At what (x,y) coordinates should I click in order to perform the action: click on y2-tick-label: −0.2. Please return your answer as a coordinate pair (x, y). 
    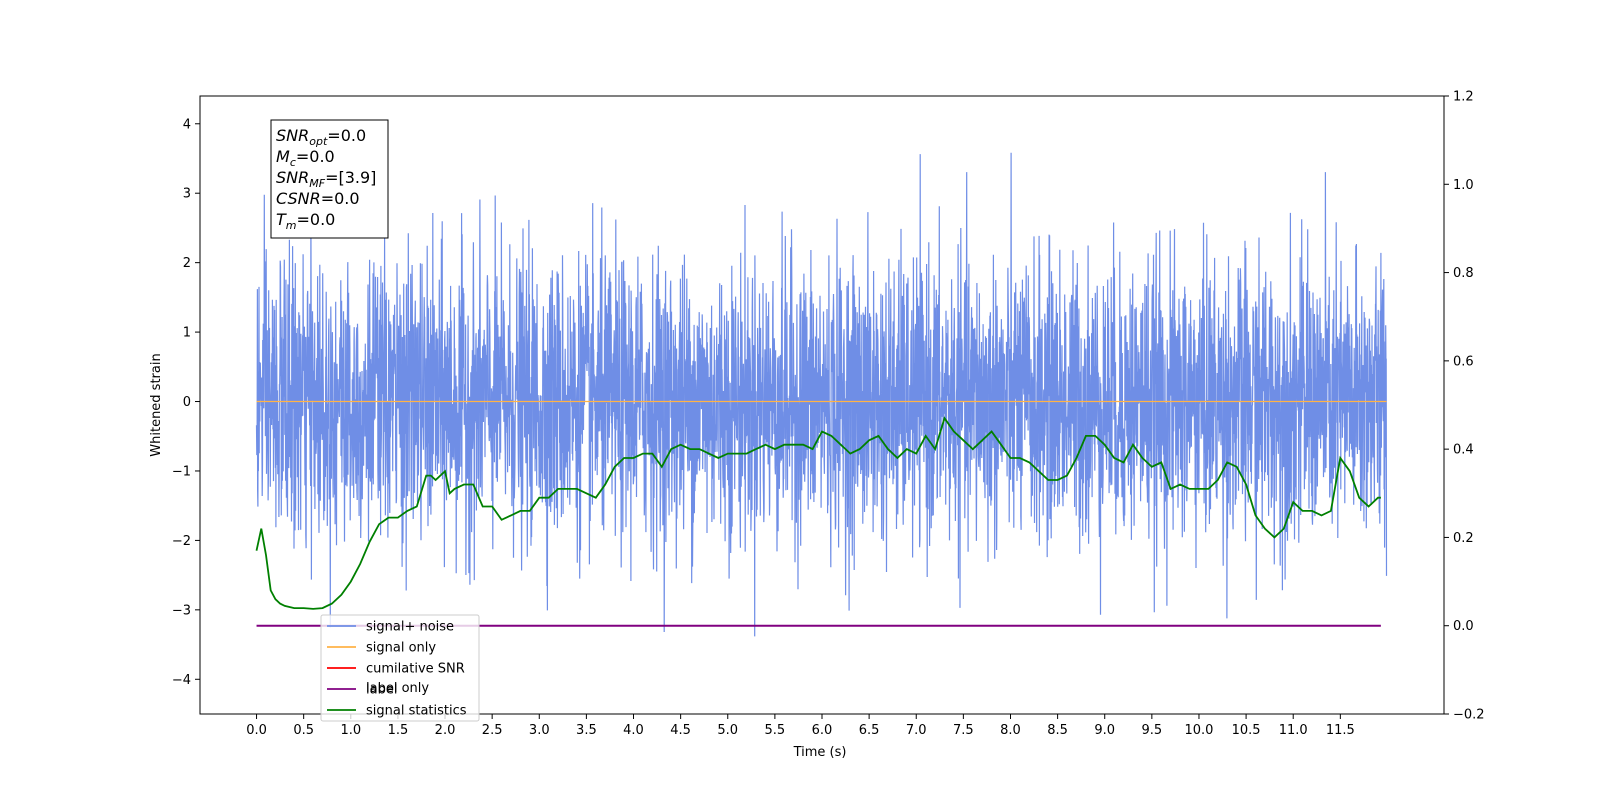
    Looking at the image, I should click on (1469, 715).